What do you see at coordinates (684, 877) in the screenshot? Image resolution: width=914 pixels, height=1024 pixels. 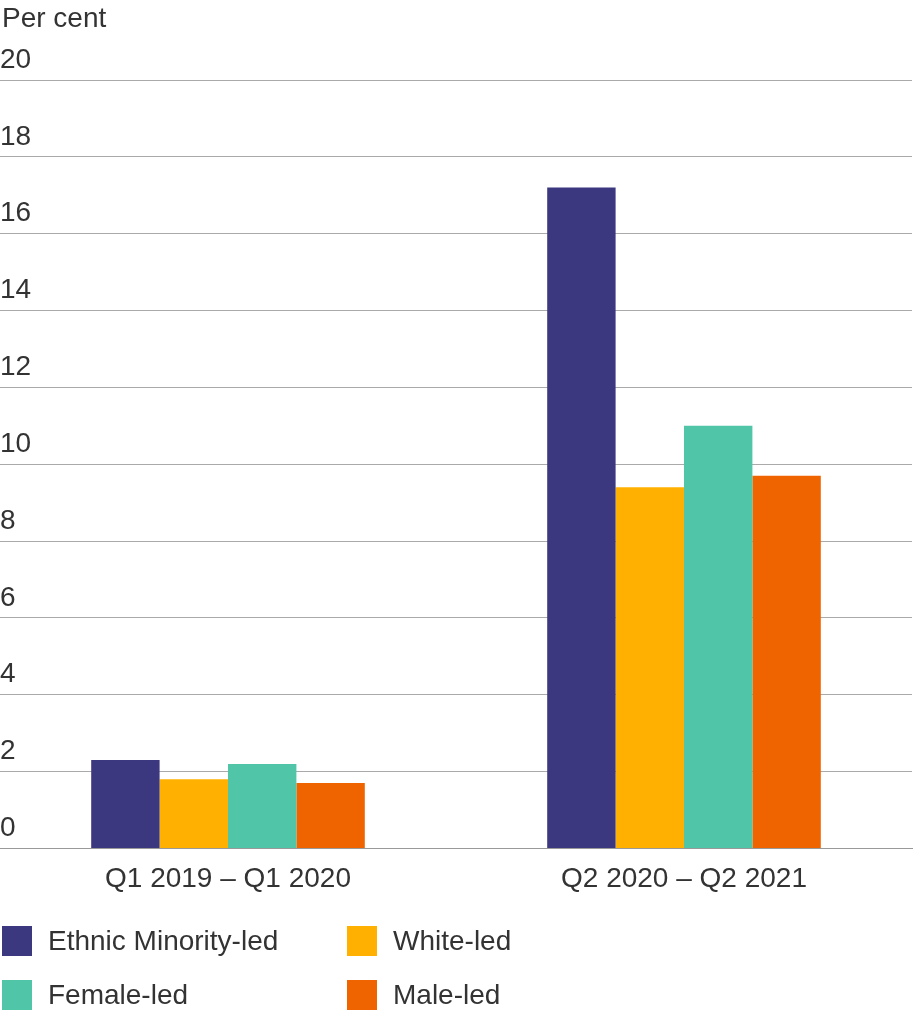 I see `x-tick-label: Q2 2020 – Q2 2021` at bounding box center [684, 877].